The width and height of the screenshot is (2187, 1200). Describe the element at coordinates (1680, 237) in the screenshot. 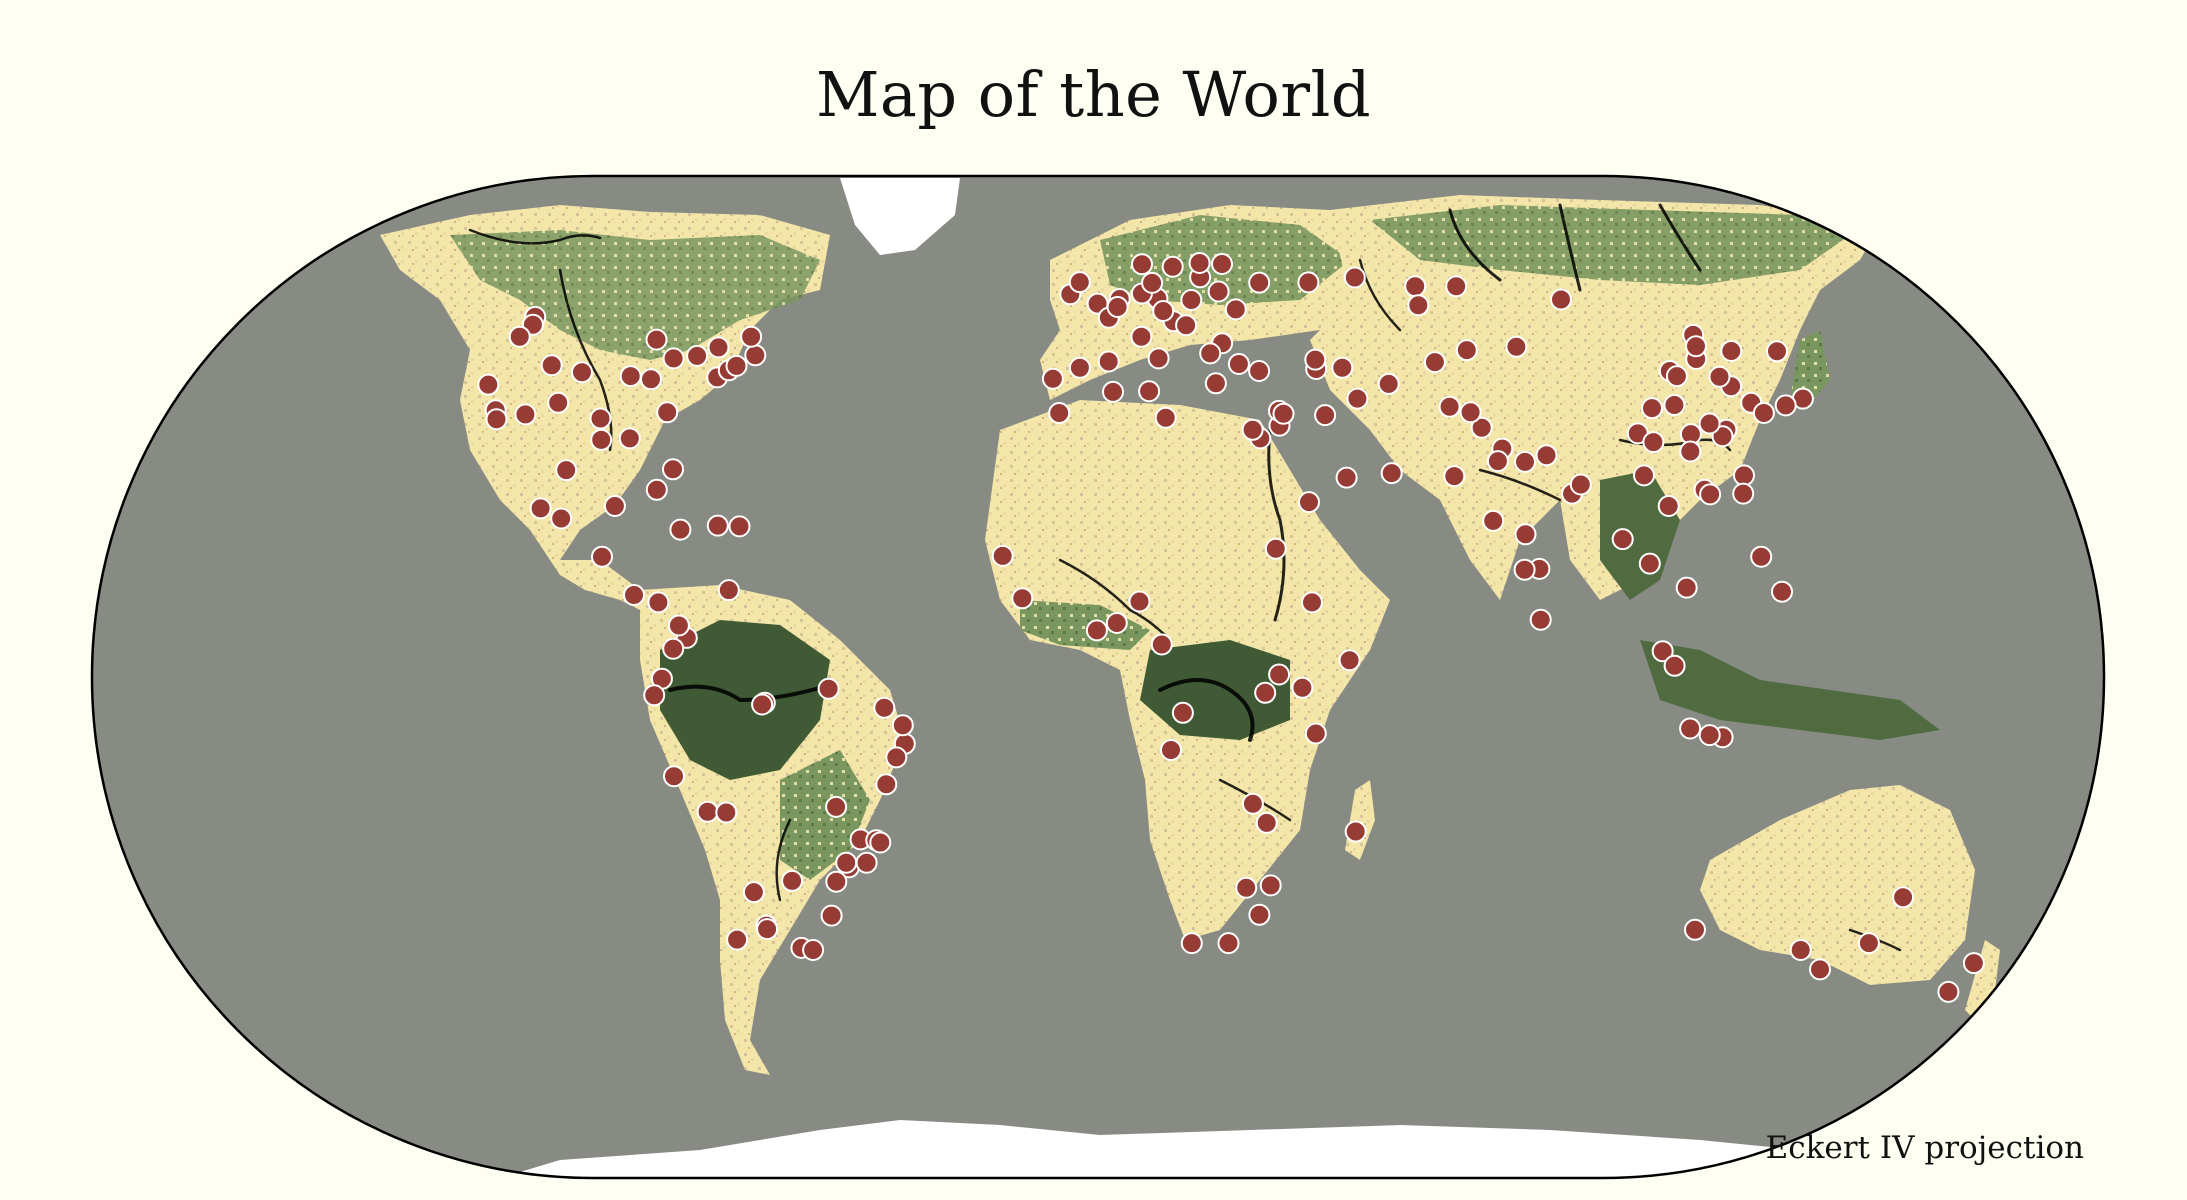

I see `river-lena` at that location.